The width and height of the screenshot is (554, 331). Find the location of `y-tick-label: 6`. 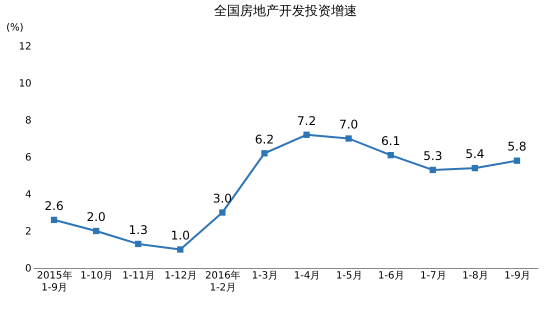

y-tick-label: 6 is located at coordinates (28, 158).